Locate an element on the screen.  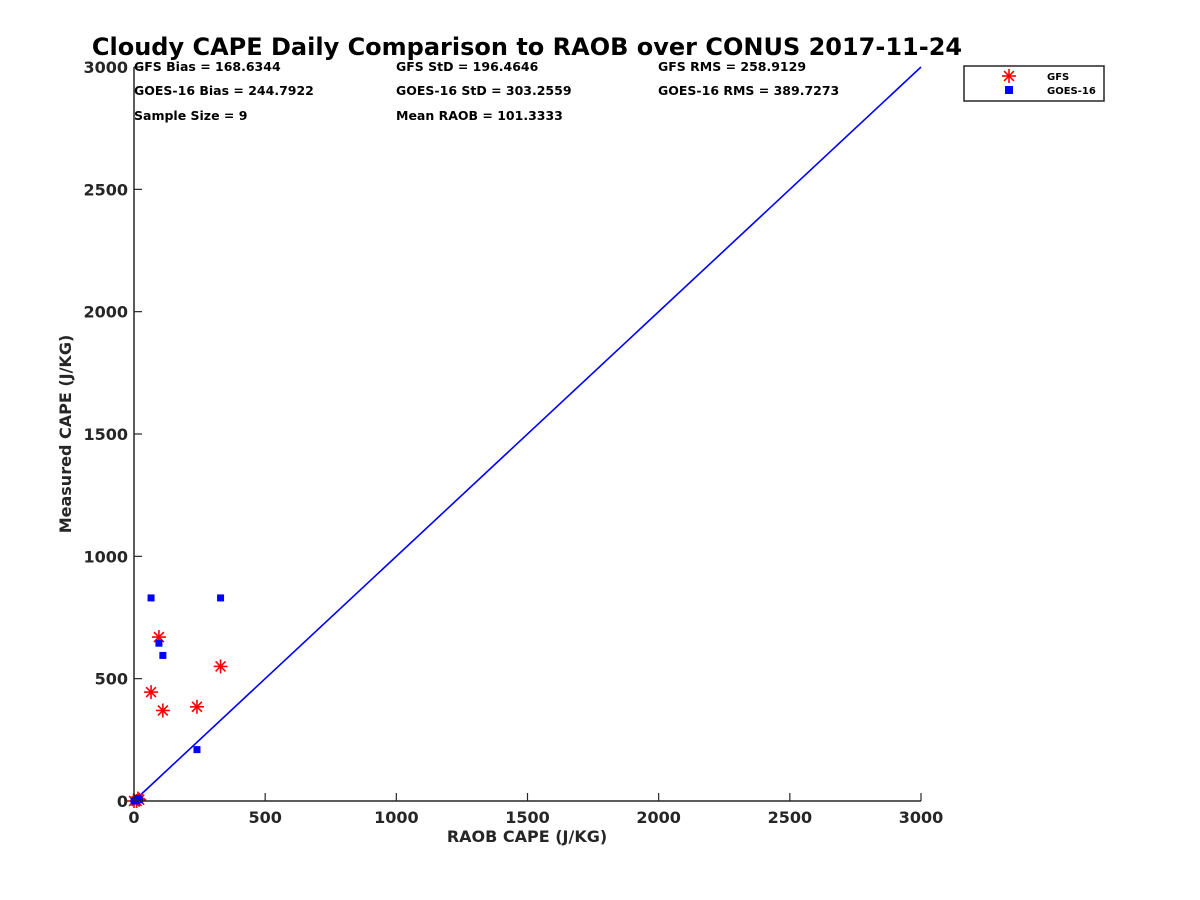
gfs-point-6-stroke is located at coordinates (197, 707).